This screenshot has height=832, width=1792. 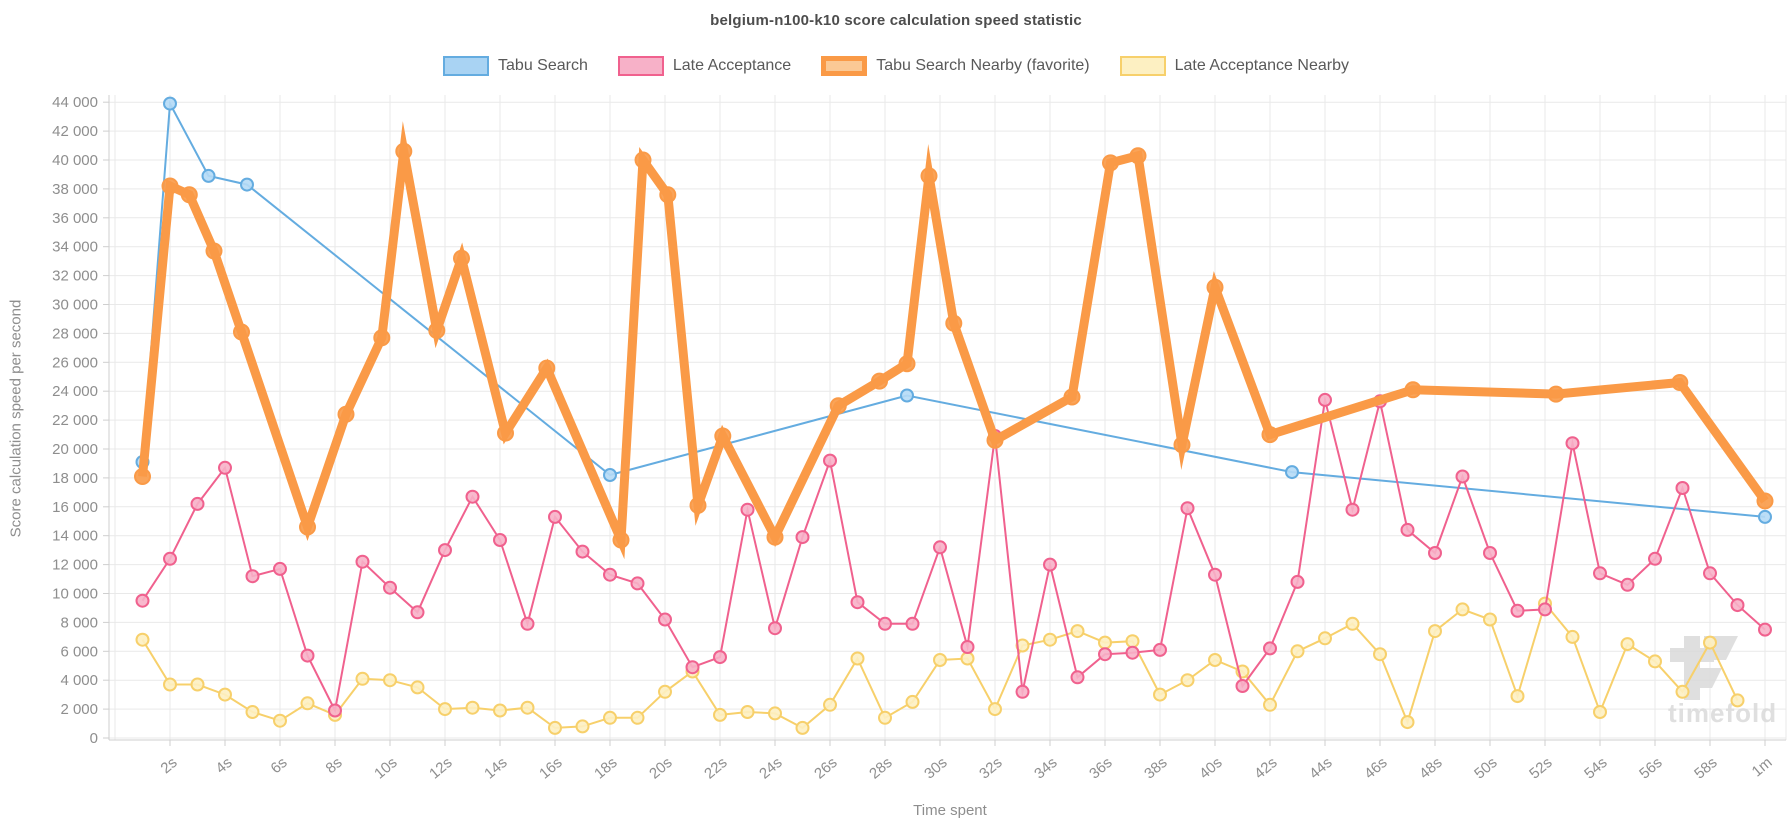 I want to click on legend-item-tabu-search: Tabu Search, so click(x=515, y=66).